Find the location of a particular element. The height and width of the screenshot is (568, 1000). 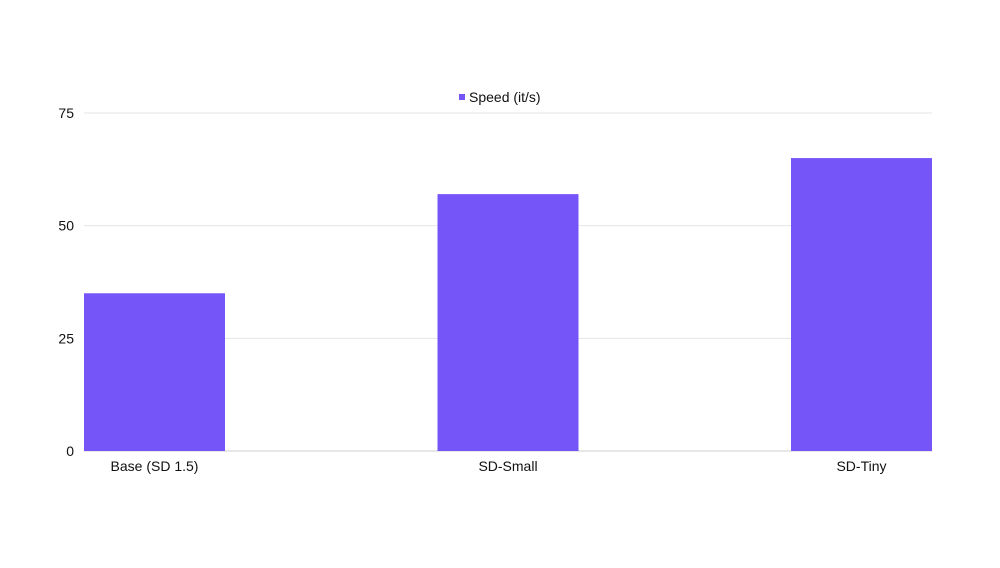

x-tick-label: SD-Tiny is located at coordinates (861, 466).